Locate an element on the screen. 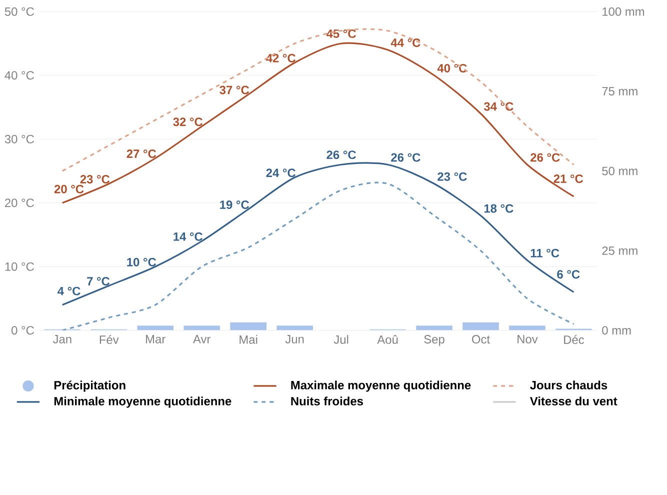  data-label: 7 °C is located at coordinates (98, 281).